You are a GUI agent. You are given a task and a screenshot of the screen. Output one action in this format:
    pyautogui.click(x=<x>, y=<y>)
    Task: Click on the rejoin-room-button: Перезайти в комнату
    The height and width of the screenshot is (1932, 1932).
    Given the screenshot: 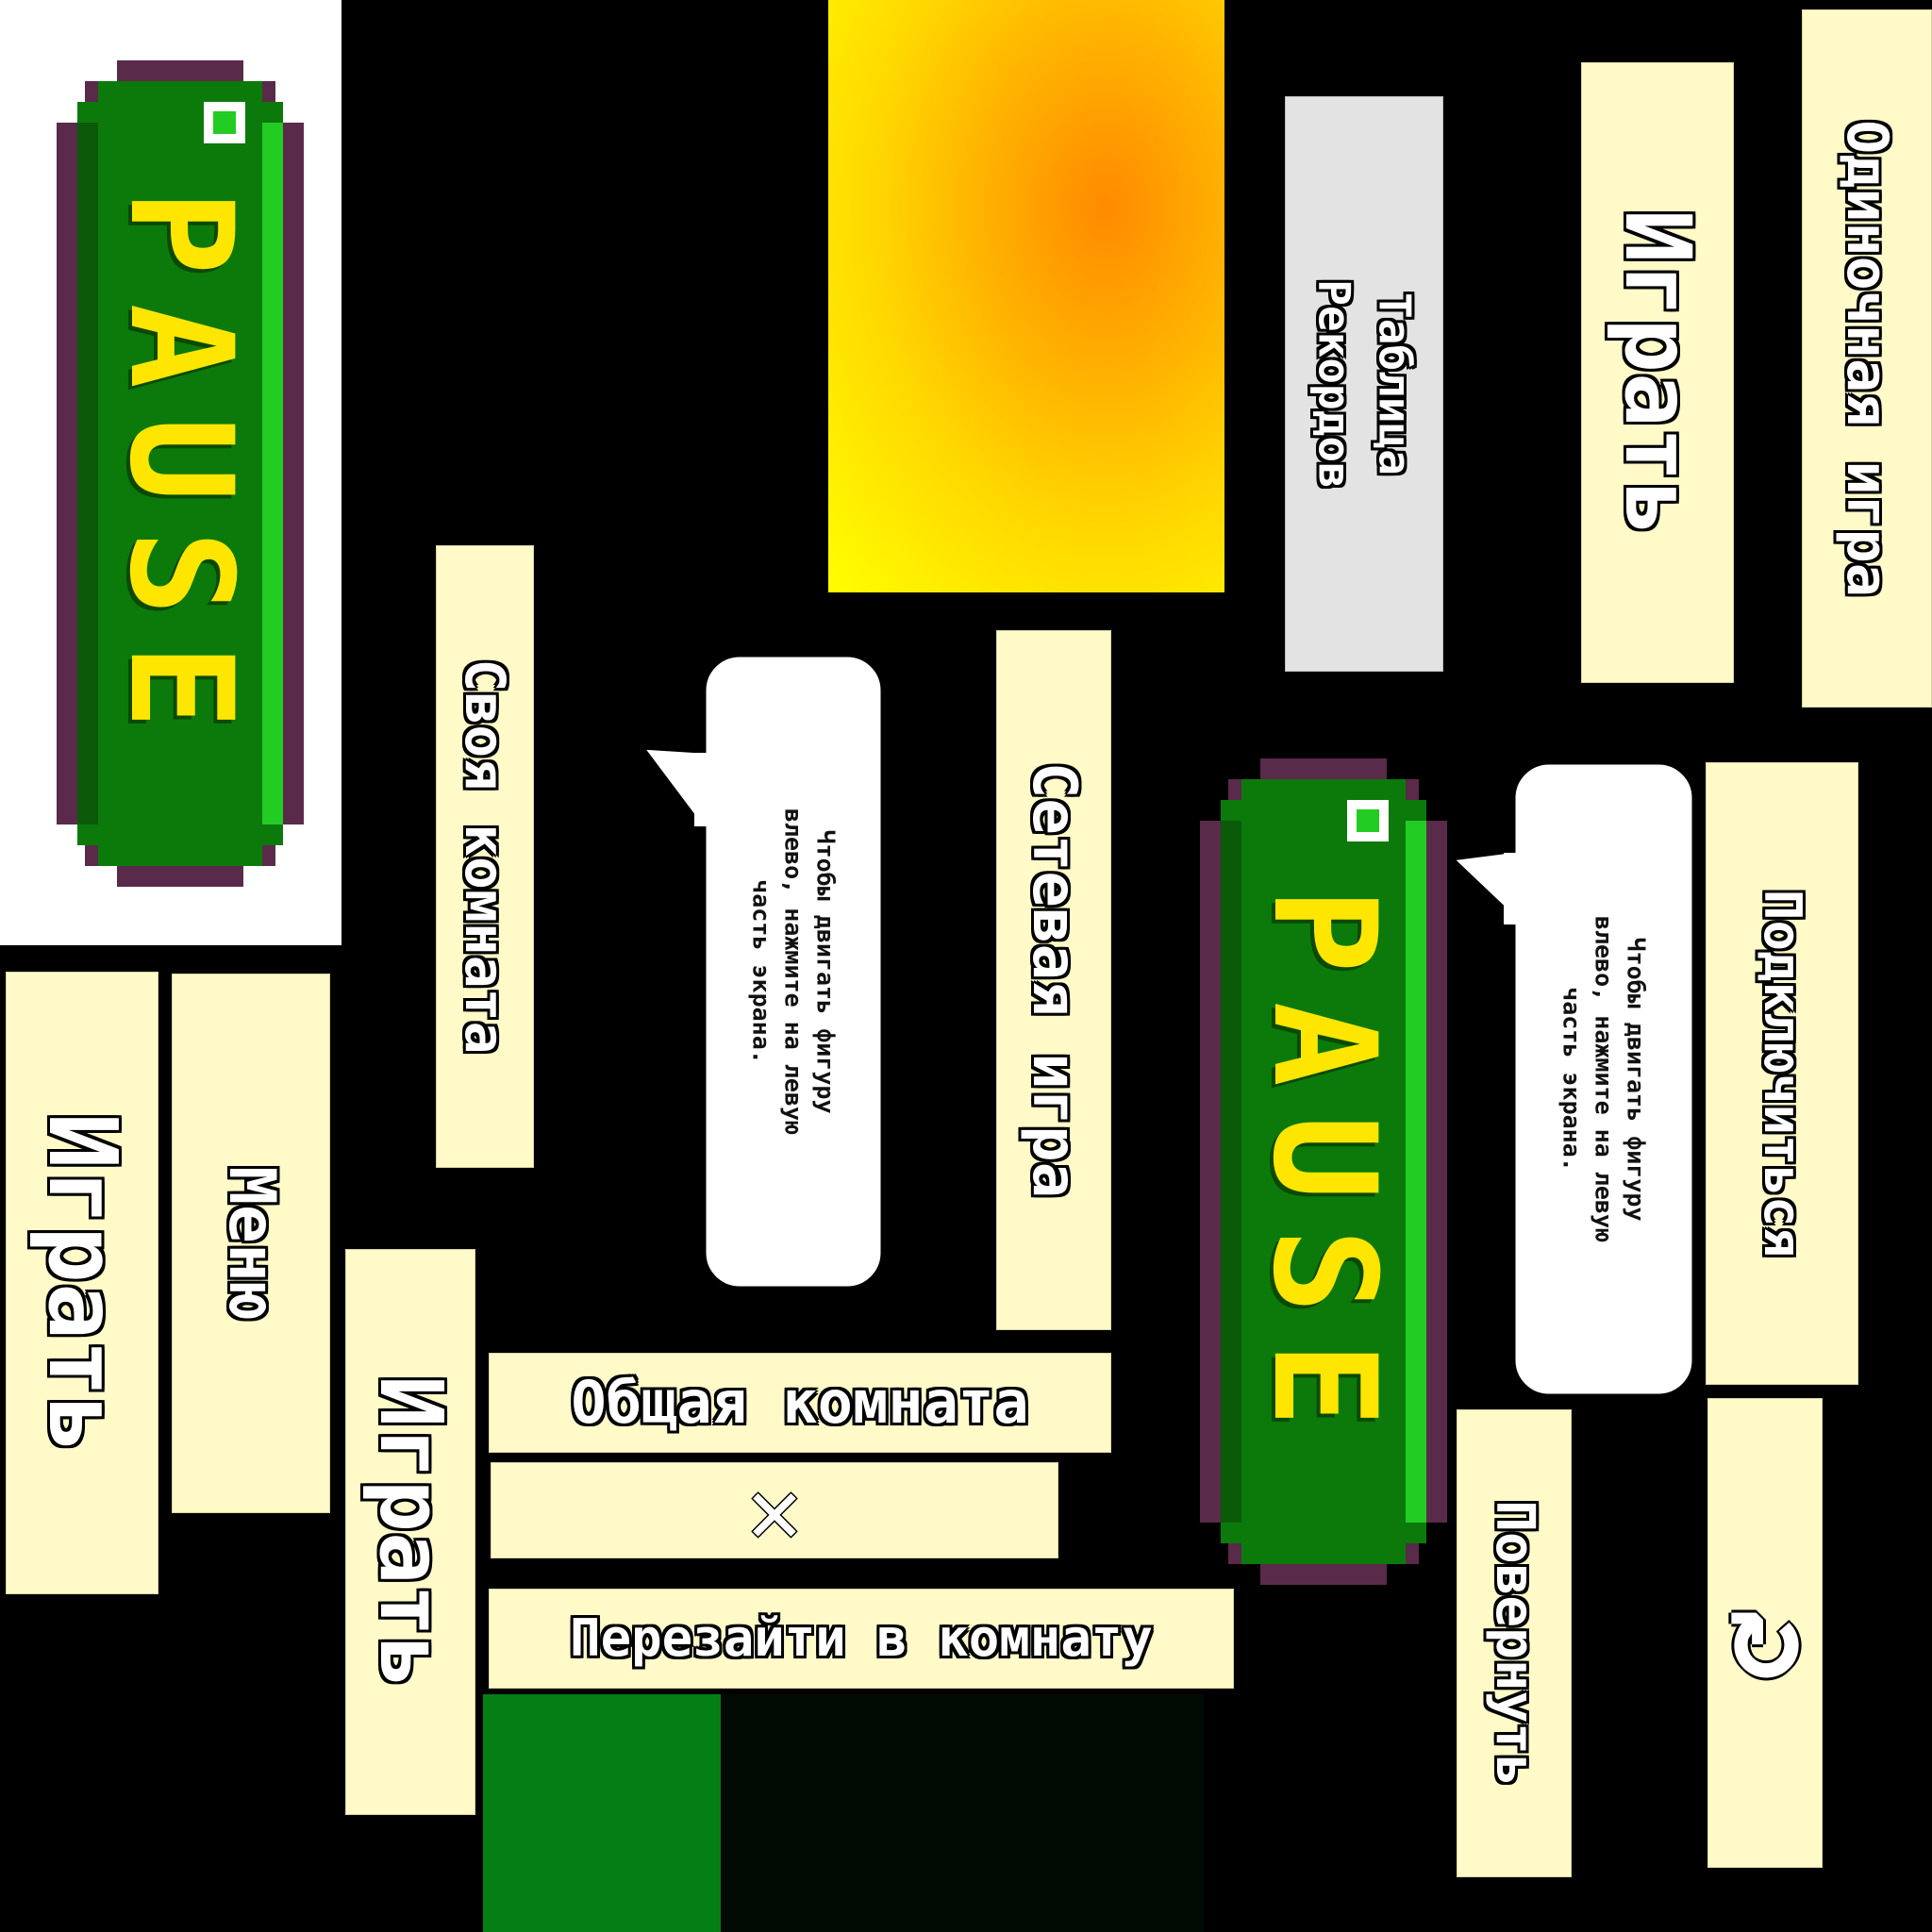 What is the action you would take?
    pyautogui.click(x=861, y=1639)
    